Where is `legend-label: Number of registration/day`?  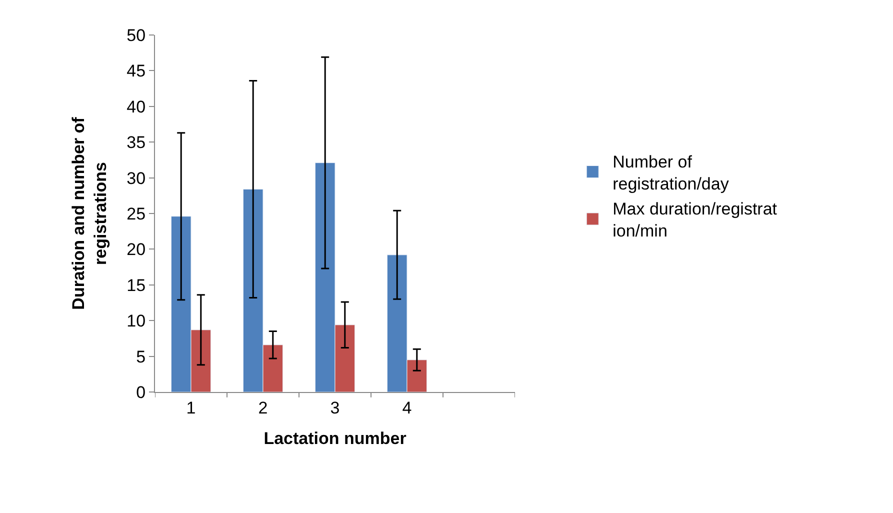 legend-label: Number of registration/day is located at coordinates (671, 173).